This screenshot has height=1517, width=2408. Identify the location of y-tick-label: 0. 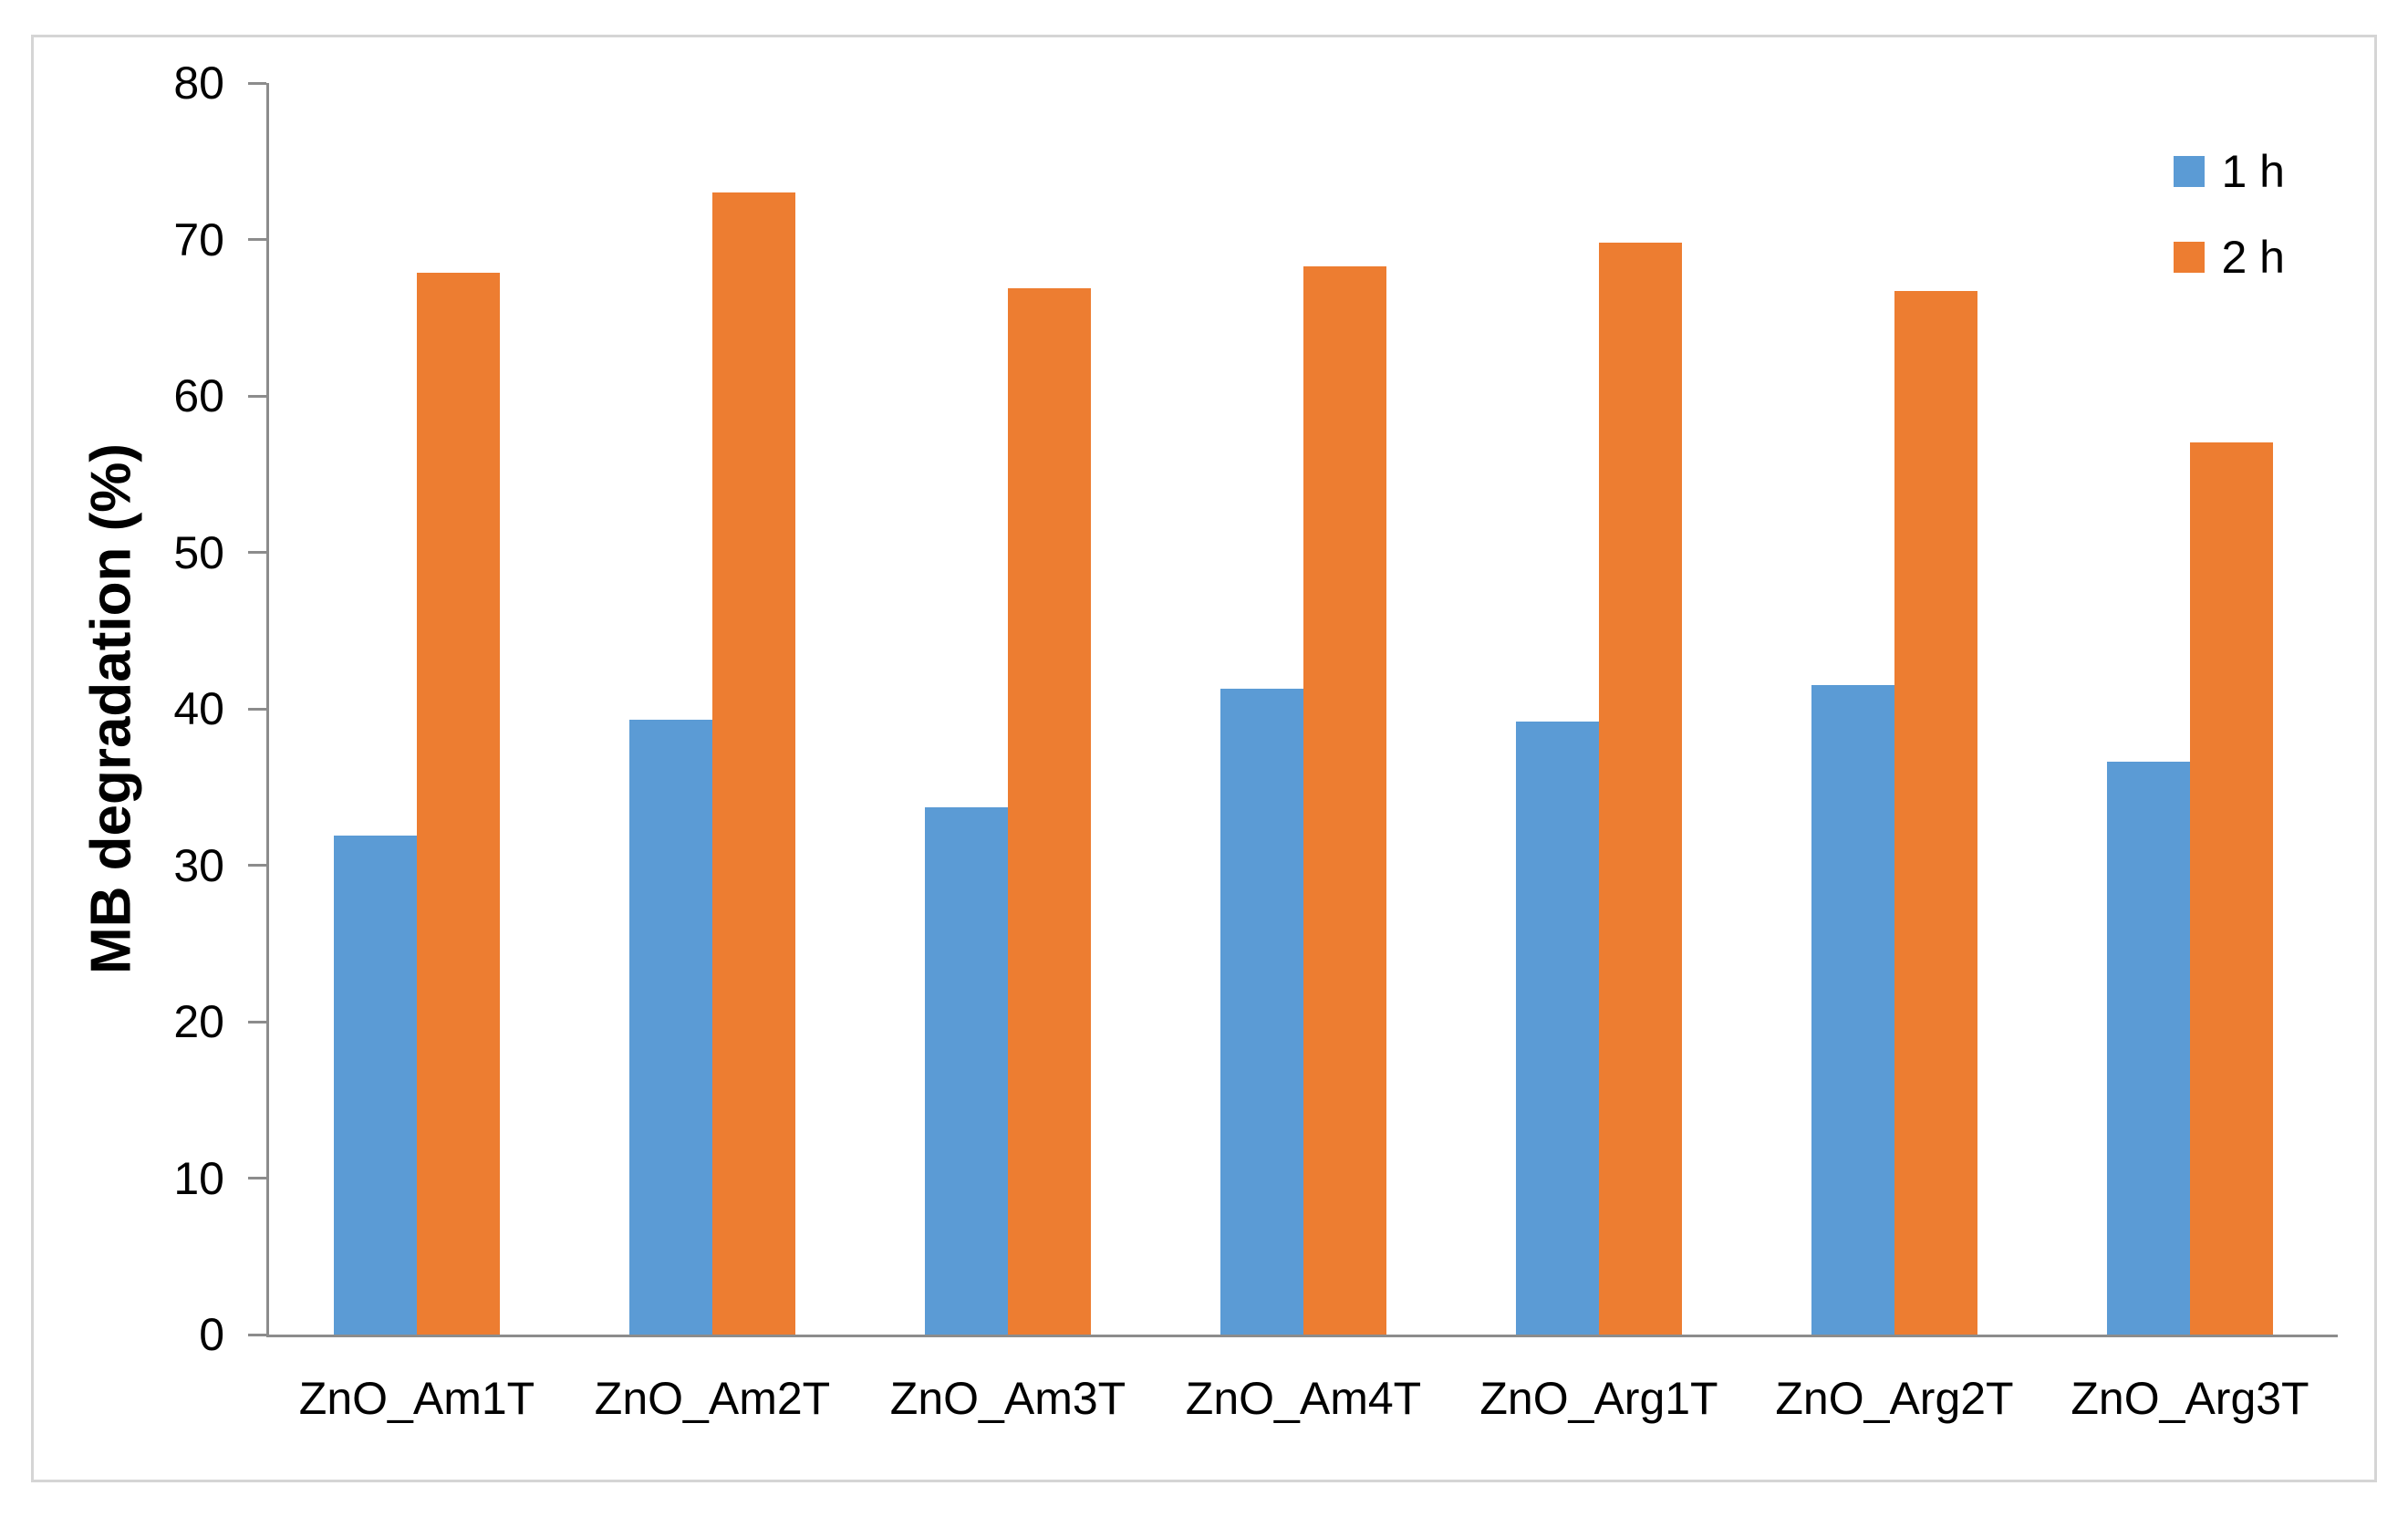
(212, 1334).